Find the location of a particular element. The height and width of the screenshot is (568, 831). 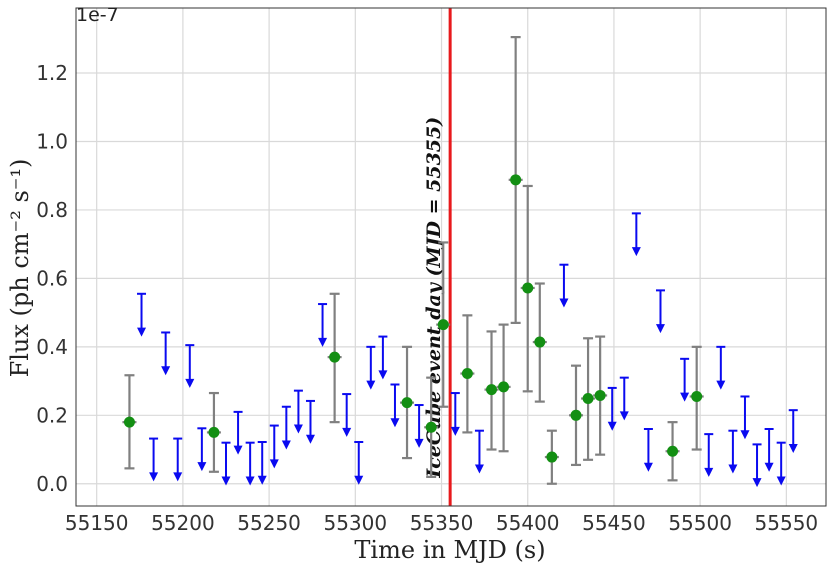

y-tick-label: 1.0 is located at coordinates (52, 141).